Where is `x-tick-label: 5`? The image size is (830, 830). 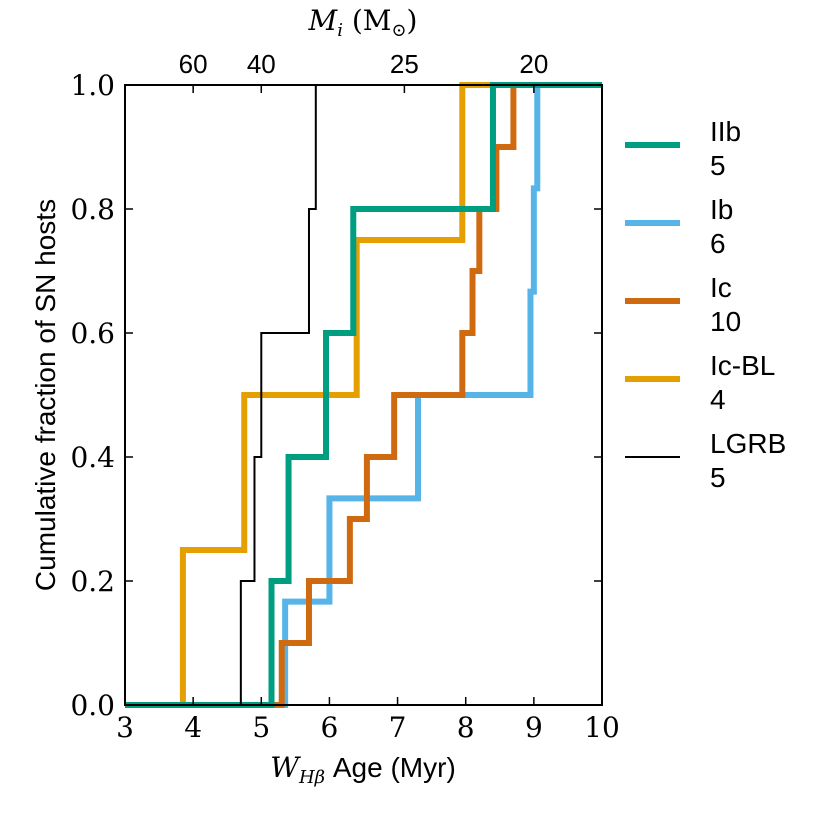 x-tick-label: 5 is located at coordinates (261, 727).